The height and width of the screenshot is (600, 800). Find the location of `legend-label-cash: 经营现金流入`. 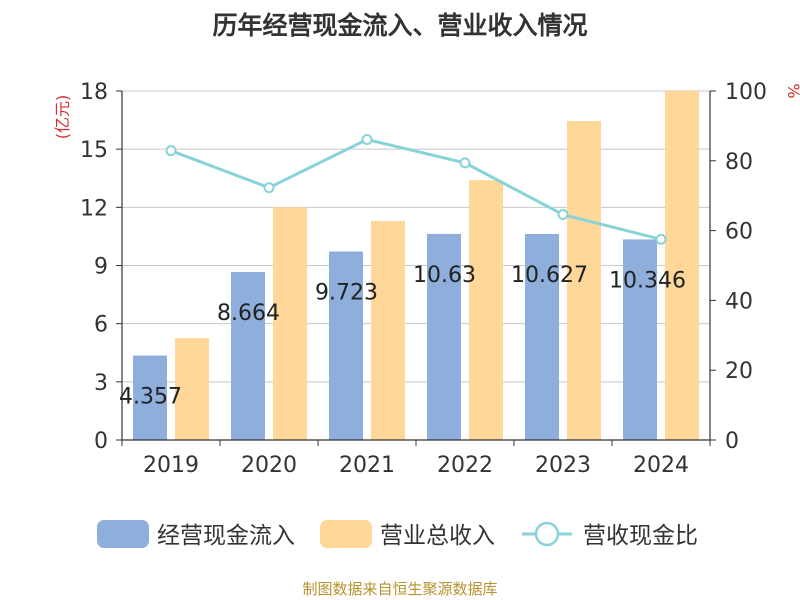

legend-label-cash: 经营现金流入 is located at coordinates (226, 536).